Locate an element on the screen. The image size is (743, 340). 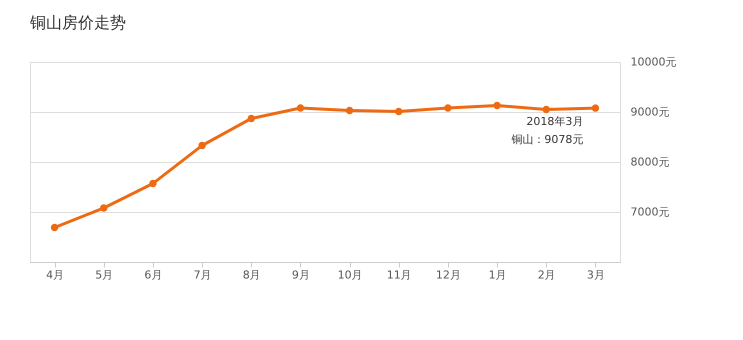
y-tick-label: 8000元 is located at coordinates (650, 162).